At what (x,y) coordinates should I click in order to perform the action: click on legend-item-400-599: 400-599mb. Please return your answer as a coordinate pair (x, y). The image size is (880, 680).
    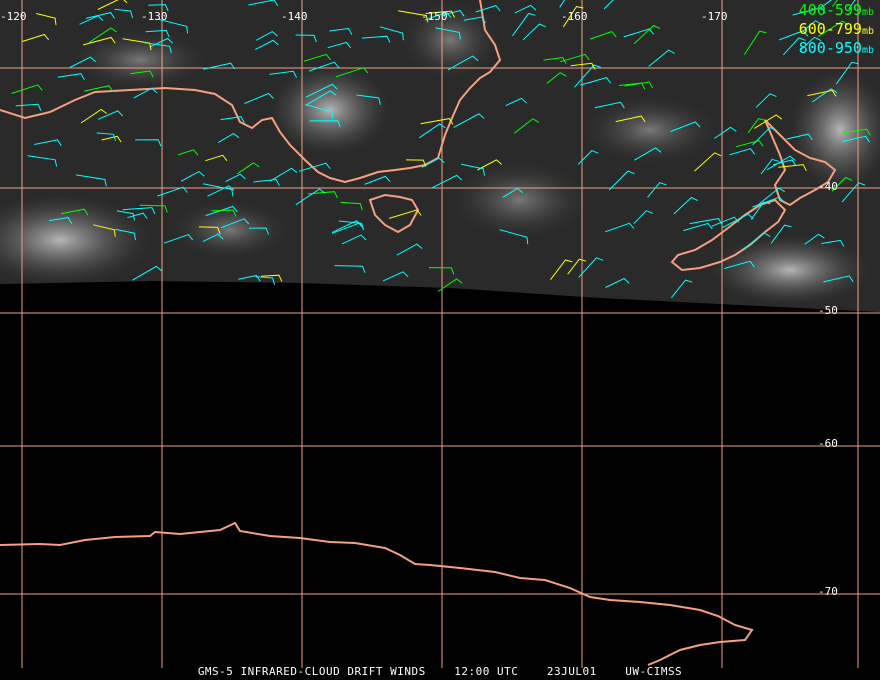
    Looking at the image, I should click on (836, 10).